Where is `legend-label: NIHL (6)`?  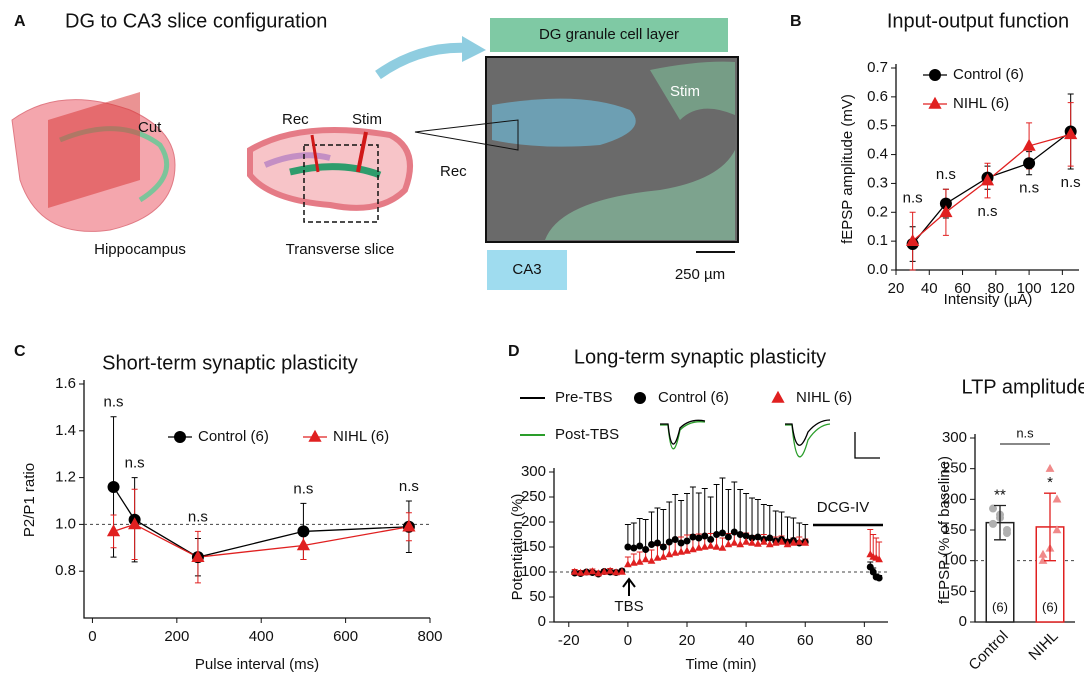
legend-label: NIHL (6) is located at coordinates (824, 397).